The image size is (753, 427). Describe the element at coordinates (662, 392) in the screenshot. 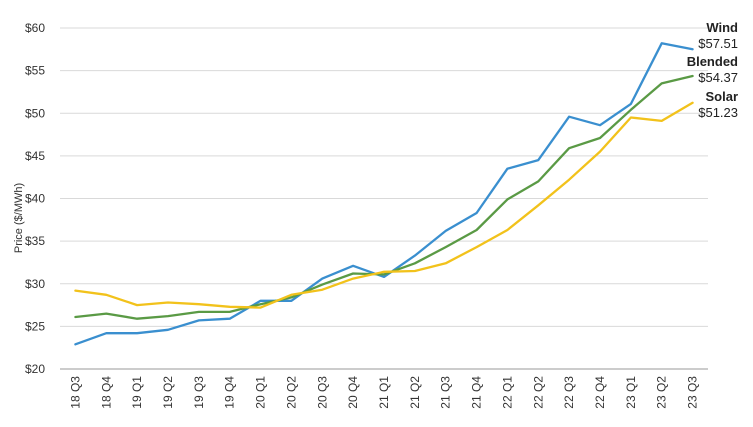

I see `x-tick-label: 23 Q2` at that location.